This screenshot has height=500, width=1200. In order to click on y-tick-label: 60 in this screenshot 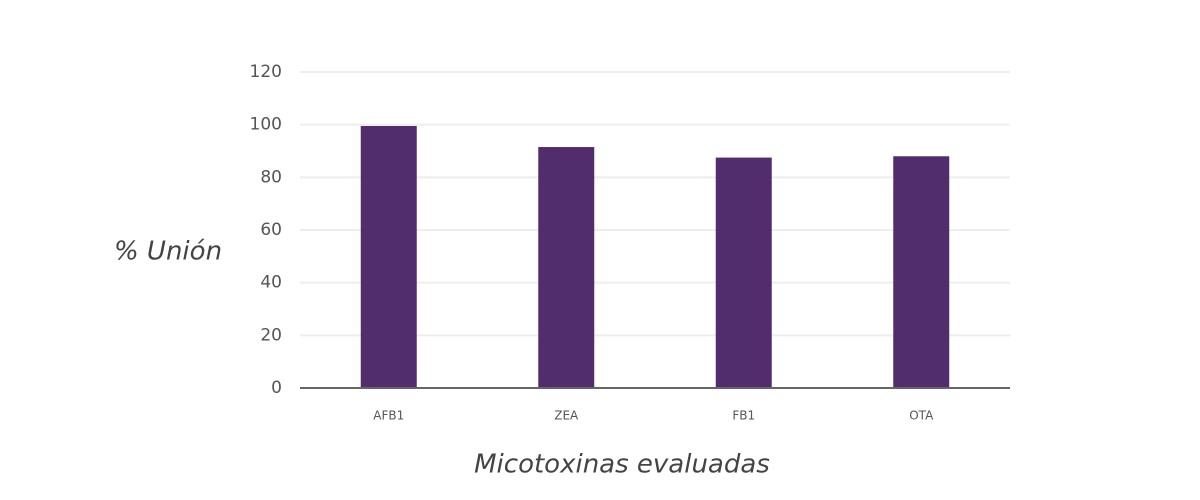, I will do `click(271, 230)`.